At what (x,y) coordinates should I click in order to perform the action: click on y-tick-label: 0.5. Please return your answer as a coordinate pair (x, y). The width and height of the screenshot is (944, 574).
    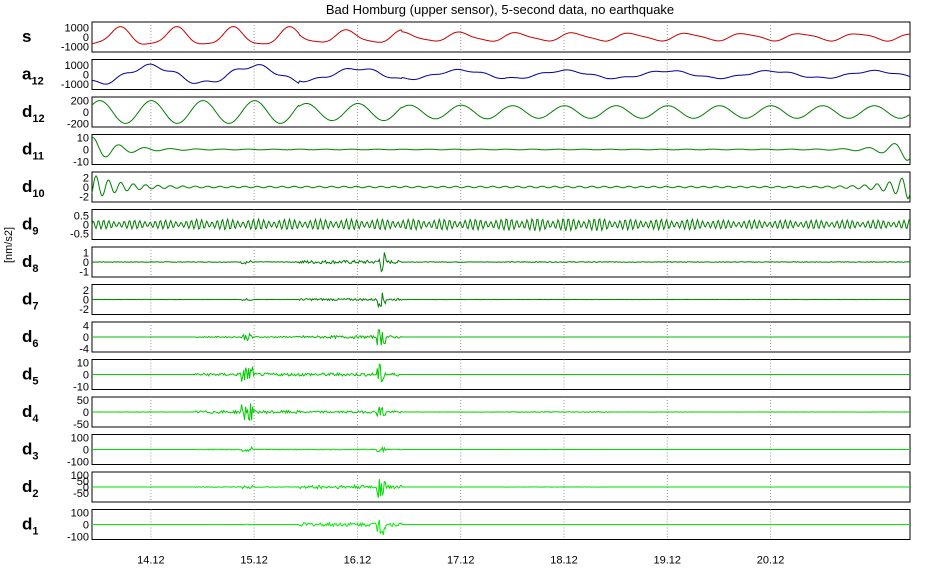
    Looking at the image, I should click on (81, 217).